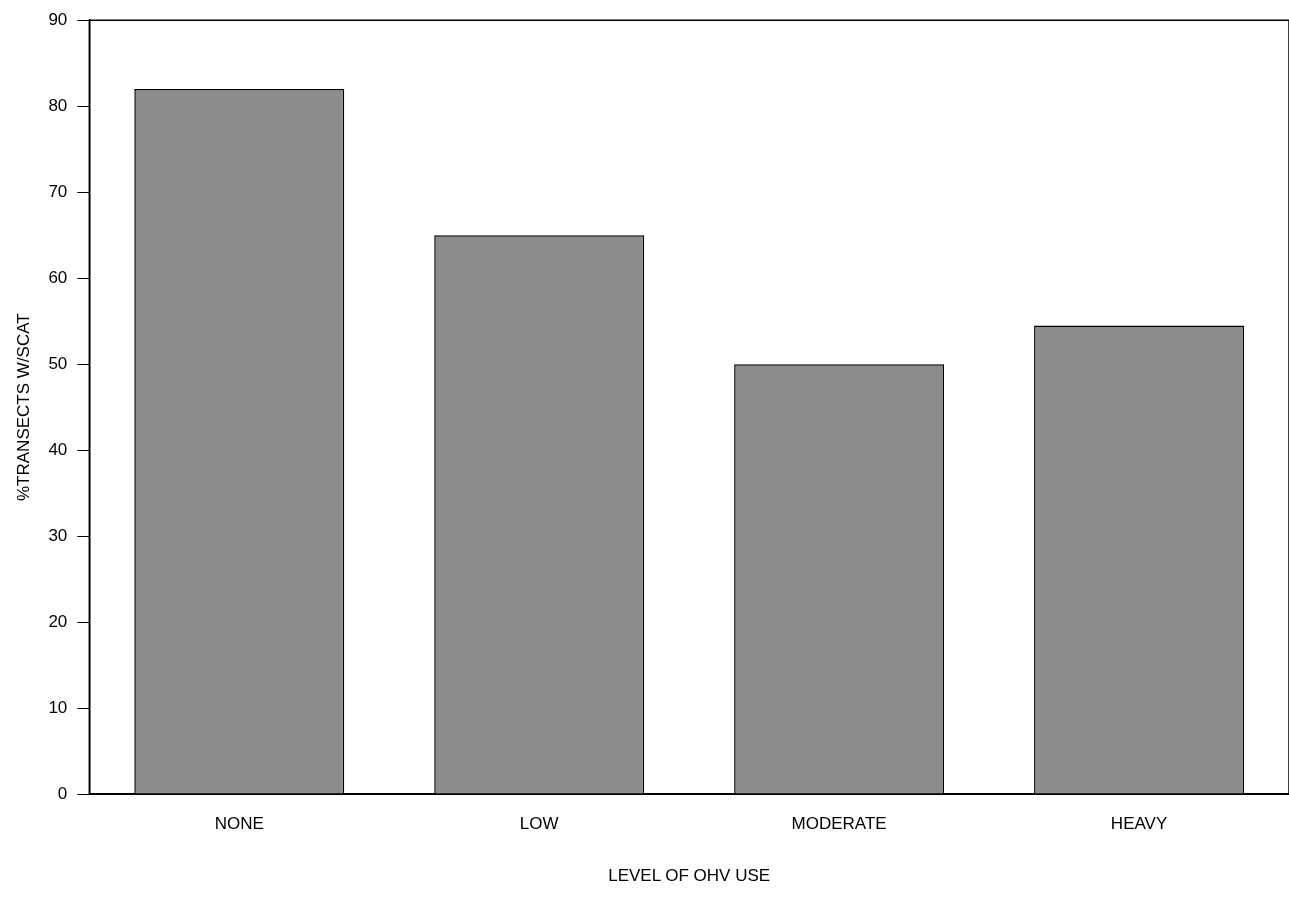 Image resolution: width=1289 pixels, height=899 pixels. I want to click on x-axis-title: LEVEL OF OHV USE, so click(689, 876).